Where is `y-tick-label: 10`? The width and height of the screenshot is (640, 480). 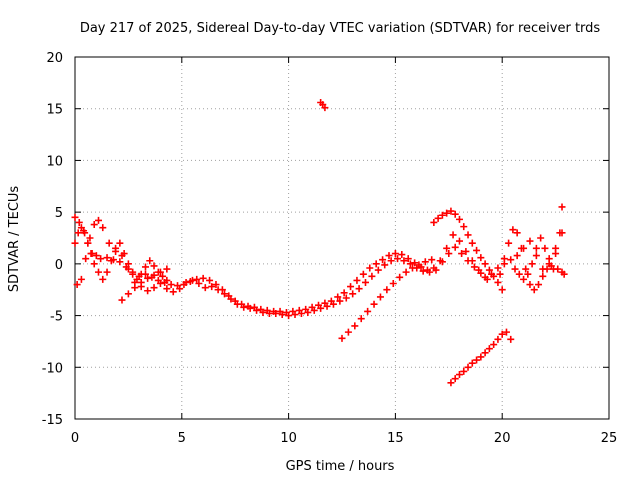 y-tick-label: 10 is located at coordinates (54, 161).